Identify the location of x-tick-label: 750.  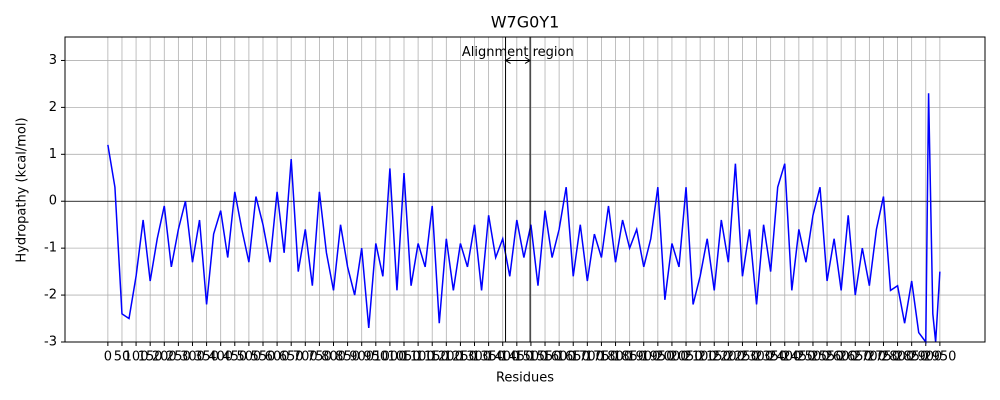
(319, 357).